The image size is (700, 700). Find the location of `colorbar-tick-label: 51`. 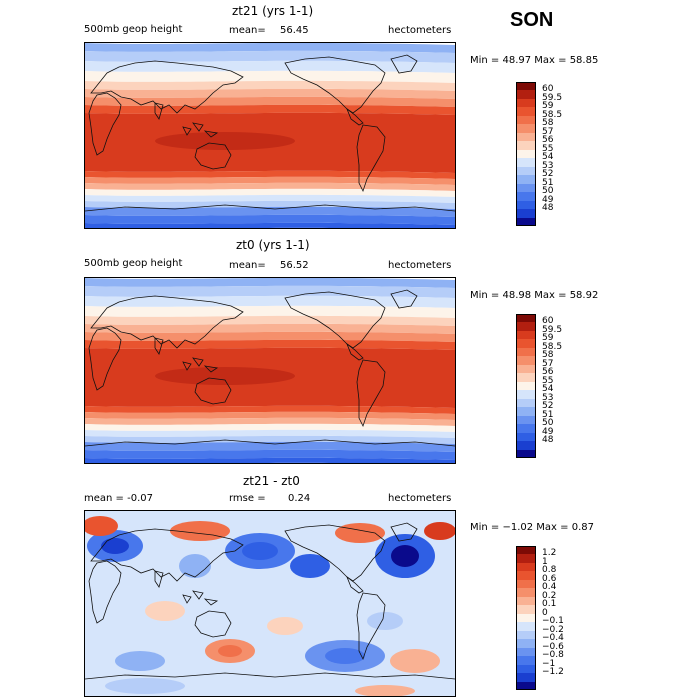

colorbar-tick-label: 51 is located at coordinates (548, 182).